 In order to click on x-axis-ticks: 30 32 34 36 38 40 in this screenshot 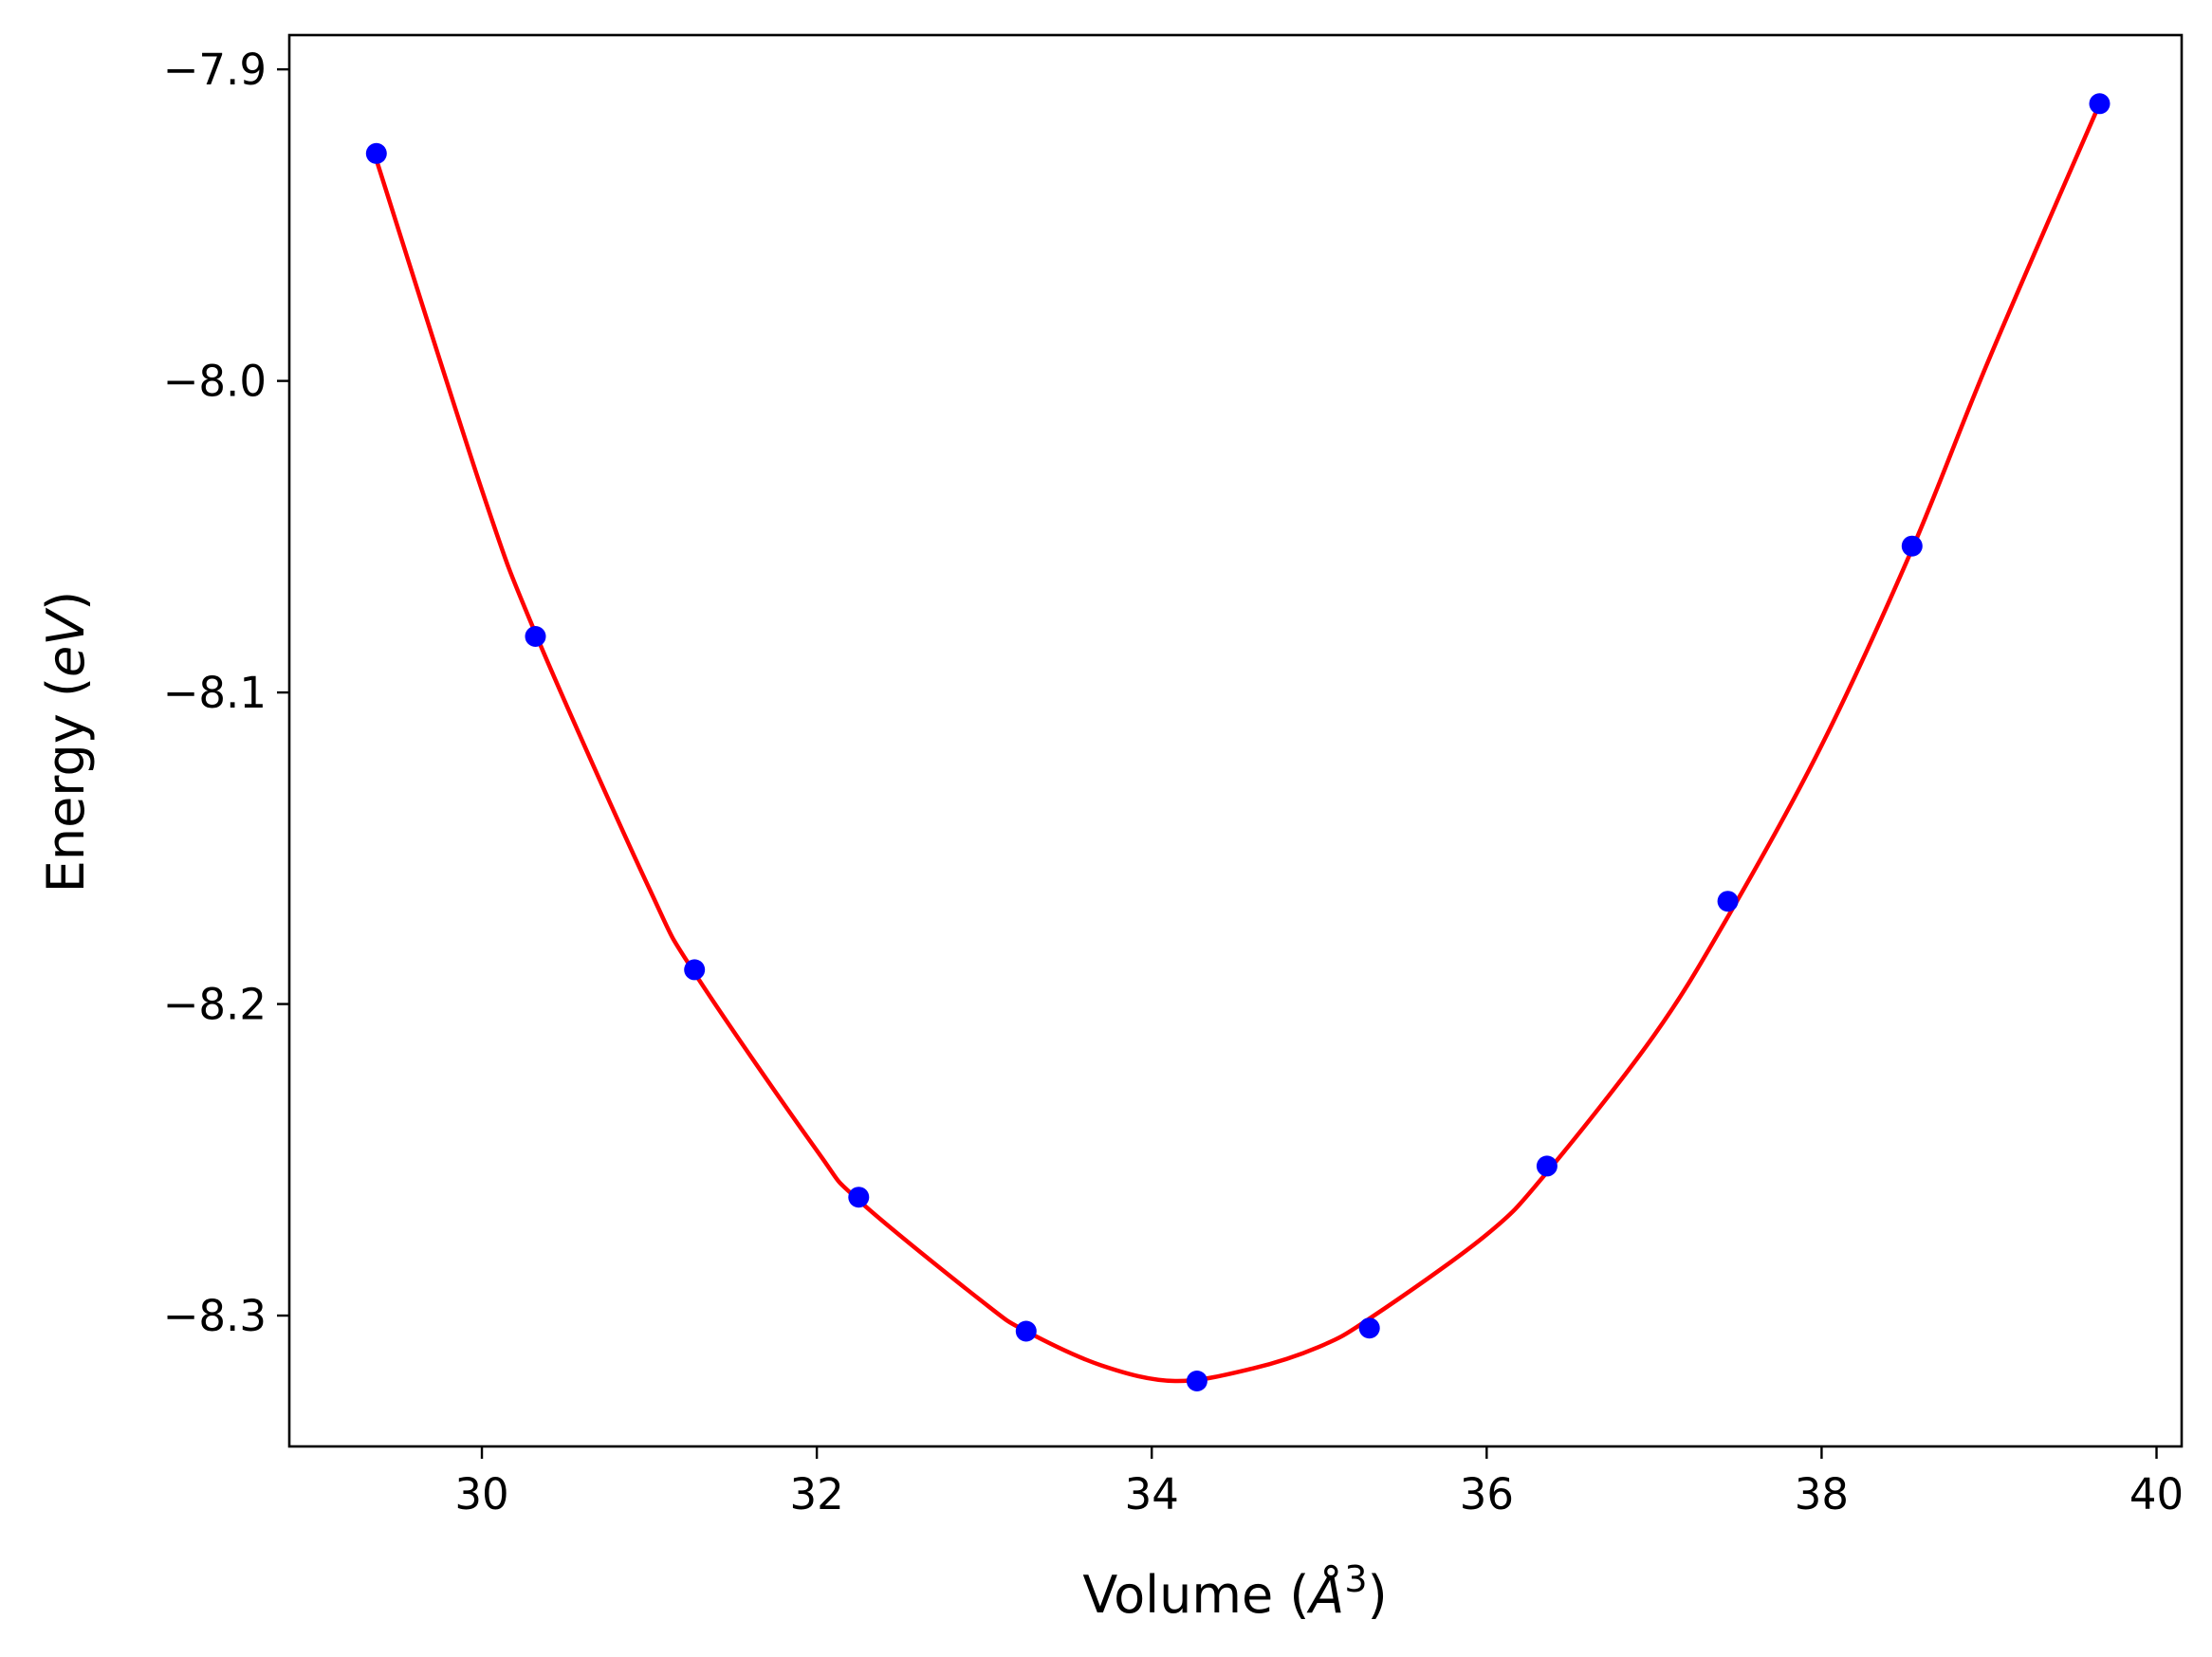, I will do `click(1319, 1482)`.